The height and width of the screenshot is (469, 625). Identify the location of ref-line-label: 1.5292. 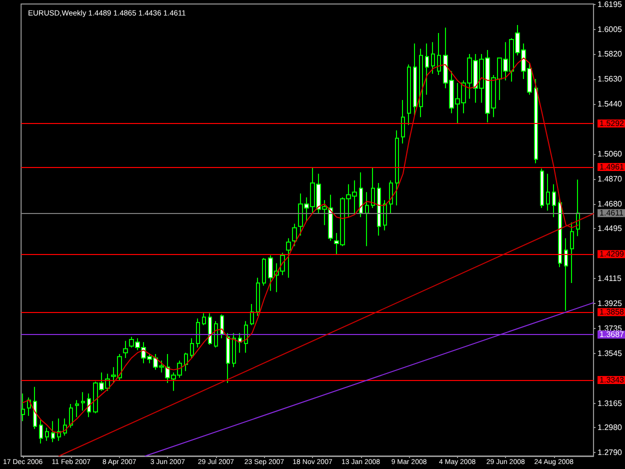
(612, 123).